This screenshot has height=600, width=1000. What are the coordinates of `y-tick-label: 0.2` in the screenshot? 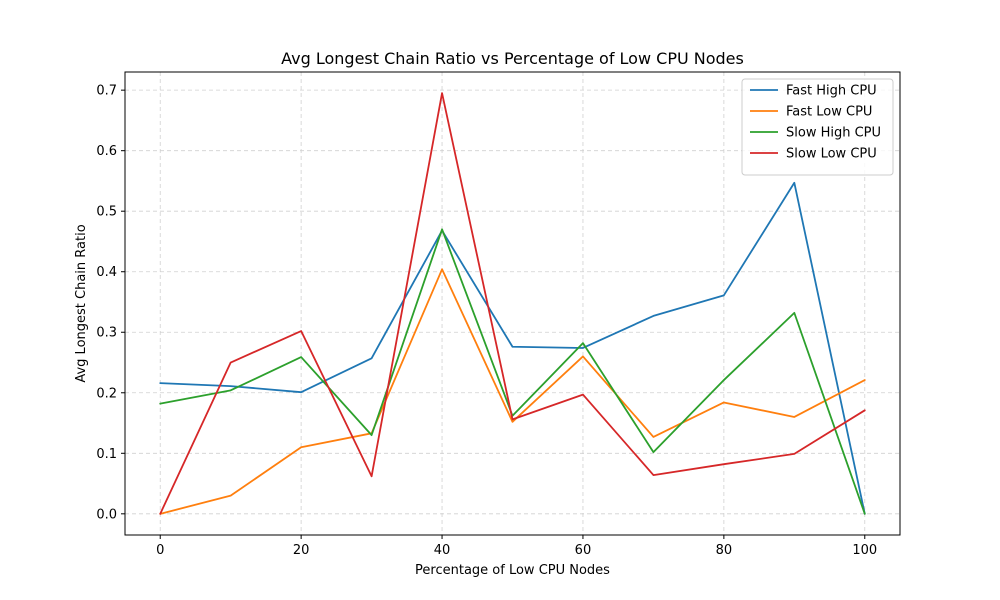 It's located at (106, 393).